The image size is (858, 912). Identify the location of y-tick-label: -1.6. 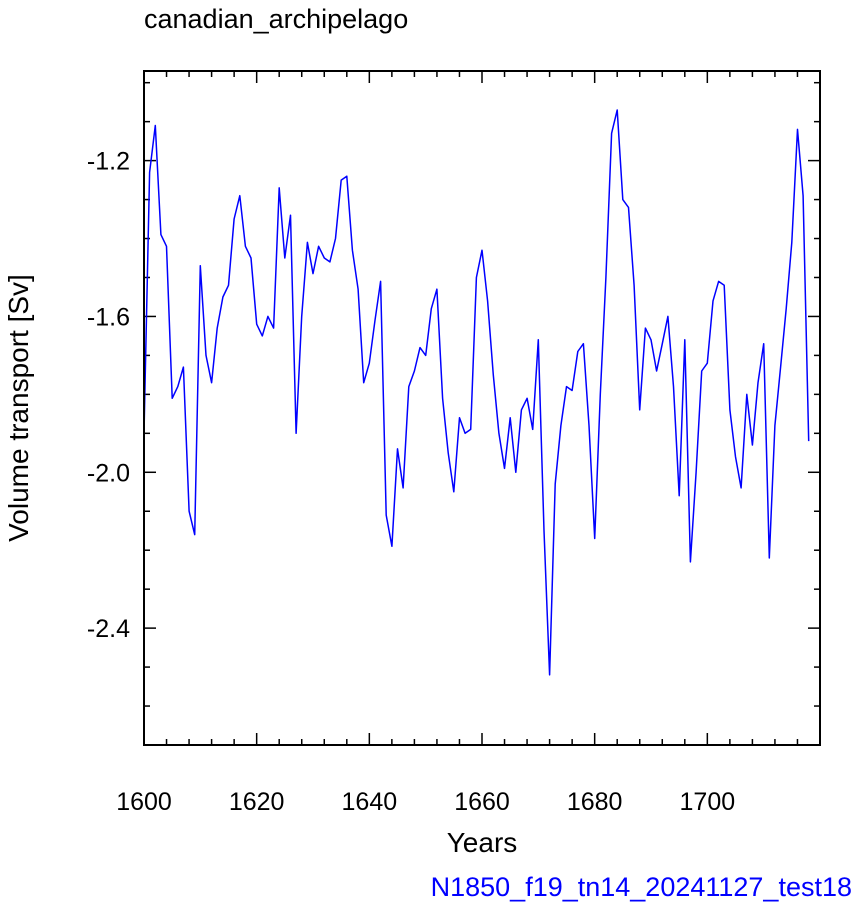
(108, 317).